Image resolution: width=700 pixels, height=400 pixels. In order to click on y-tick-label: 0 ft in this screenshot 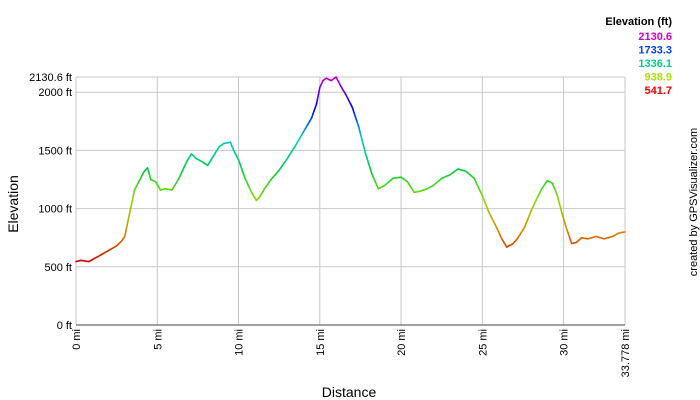, I will do `click(64, 326)`.